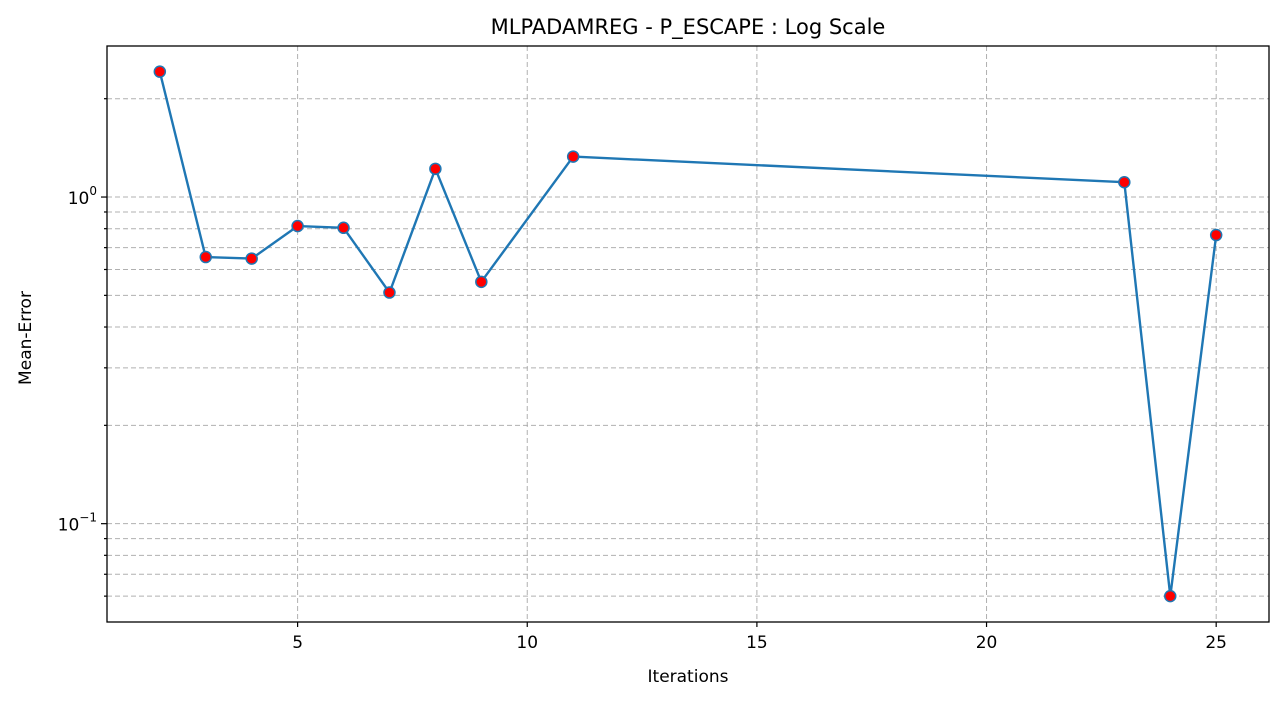  Describe the element at coordinates (77, 523) in the screenshot. I see `y-tick-label: 10⁻¹` at that location.